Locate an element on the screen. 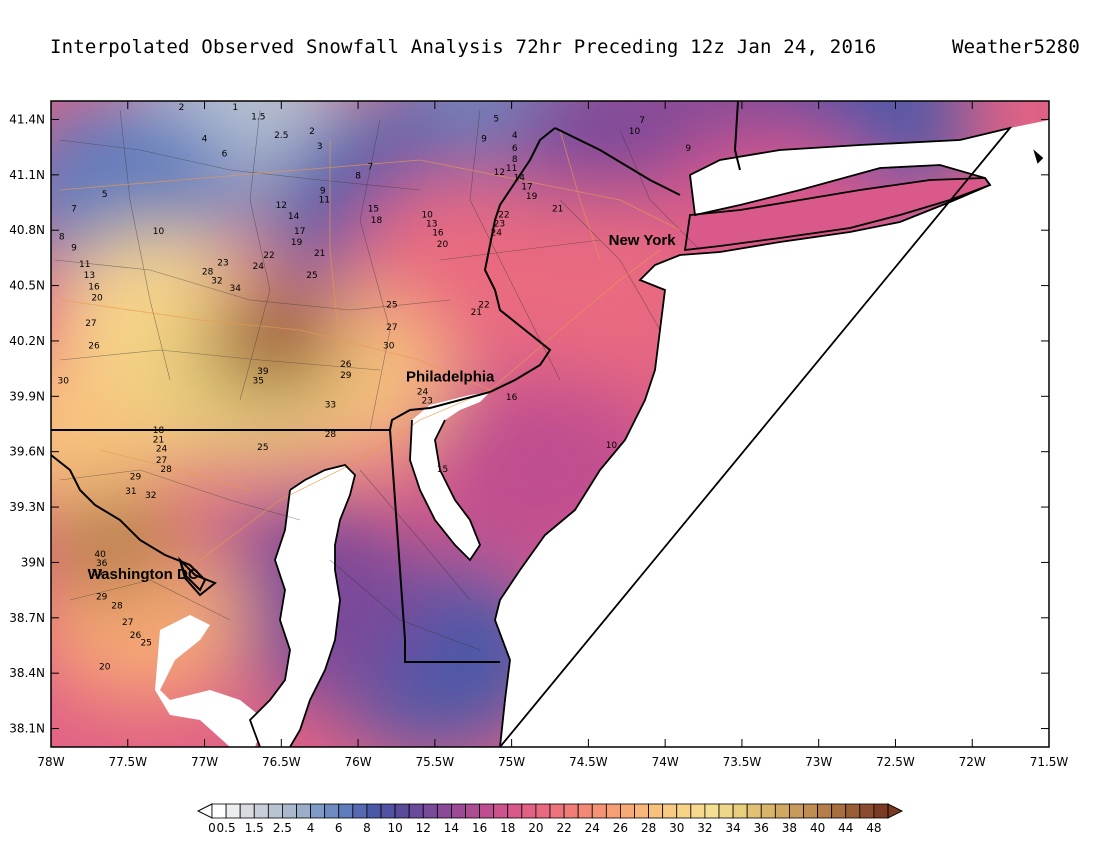 The height and width of the screenshot is (850, 1100). observation-value: 6 is located at coordinates (515, 149).